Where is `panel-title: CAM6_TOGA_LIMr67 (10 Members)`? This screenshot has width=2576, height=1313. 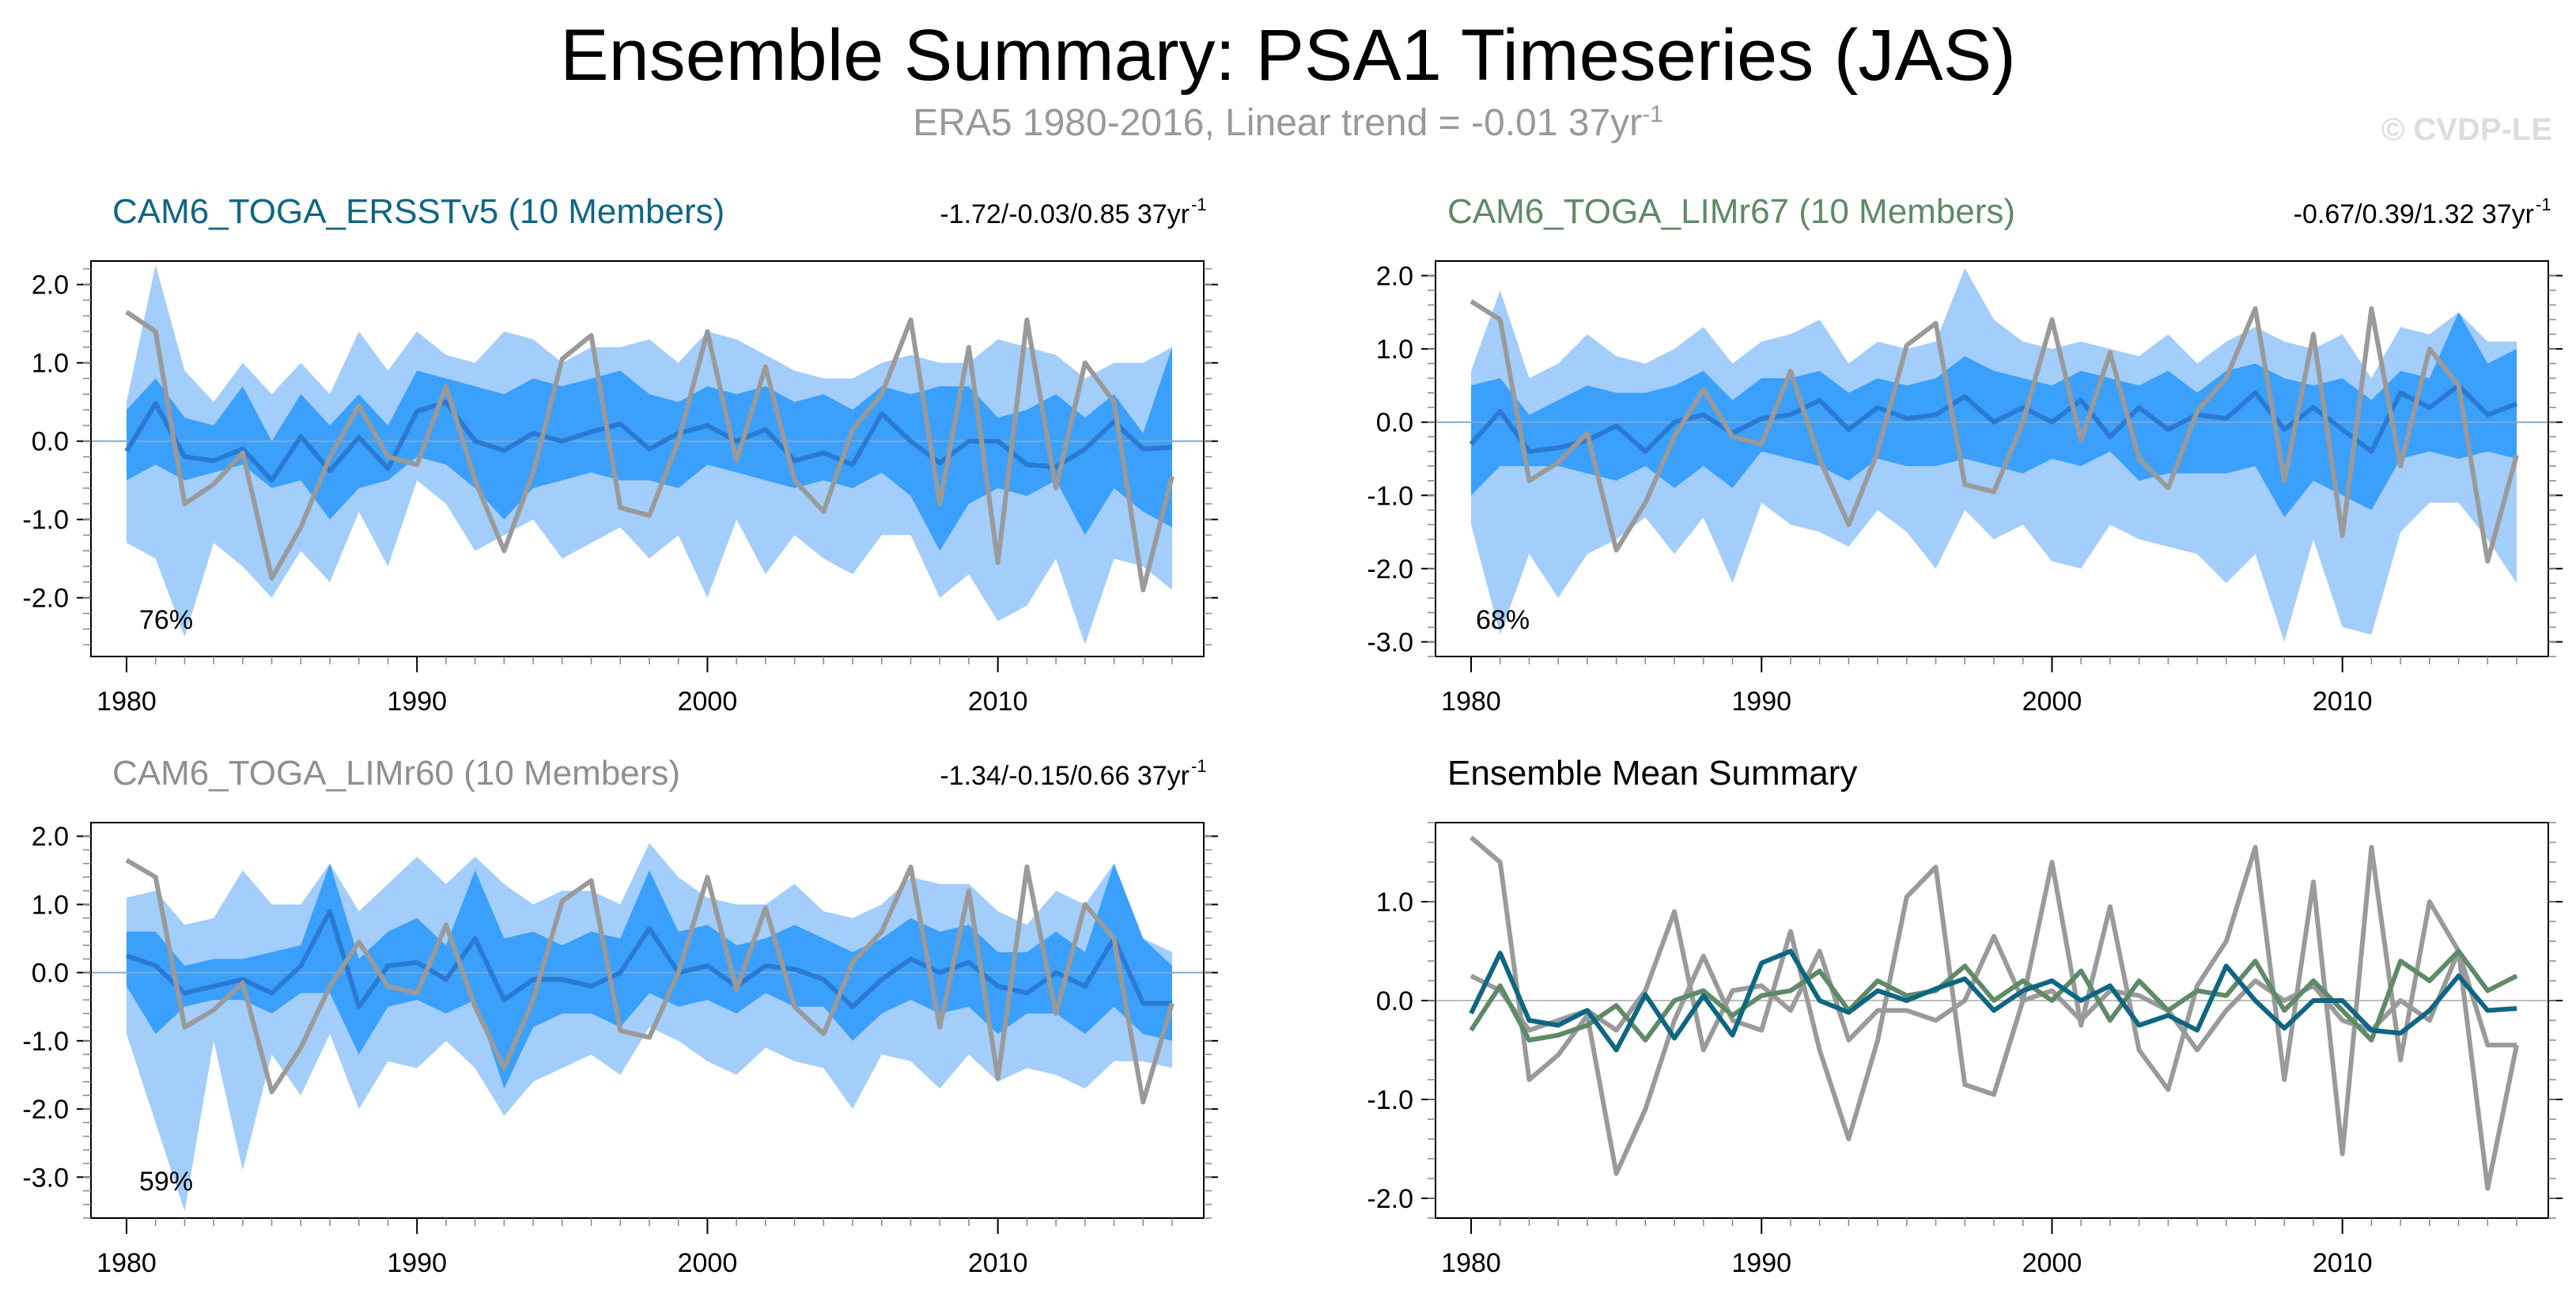
panel-title: CAM6_TOGA_LIMr67 (10 Members) is located at coordinates (1731, 211).